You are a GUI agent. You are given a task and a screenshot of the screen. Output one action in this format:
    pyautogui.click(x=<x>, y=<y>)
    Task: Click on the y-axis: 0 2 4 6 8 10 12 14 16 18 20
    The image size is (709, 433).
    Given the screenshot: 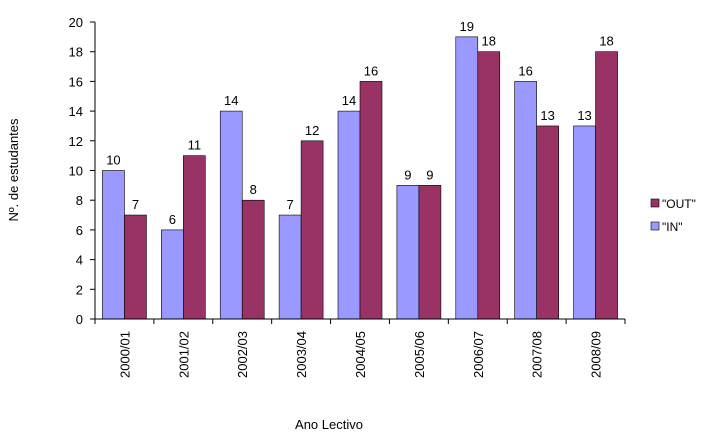 What is the action you would take?
    pyautogui.click(x=82, y=171)
    